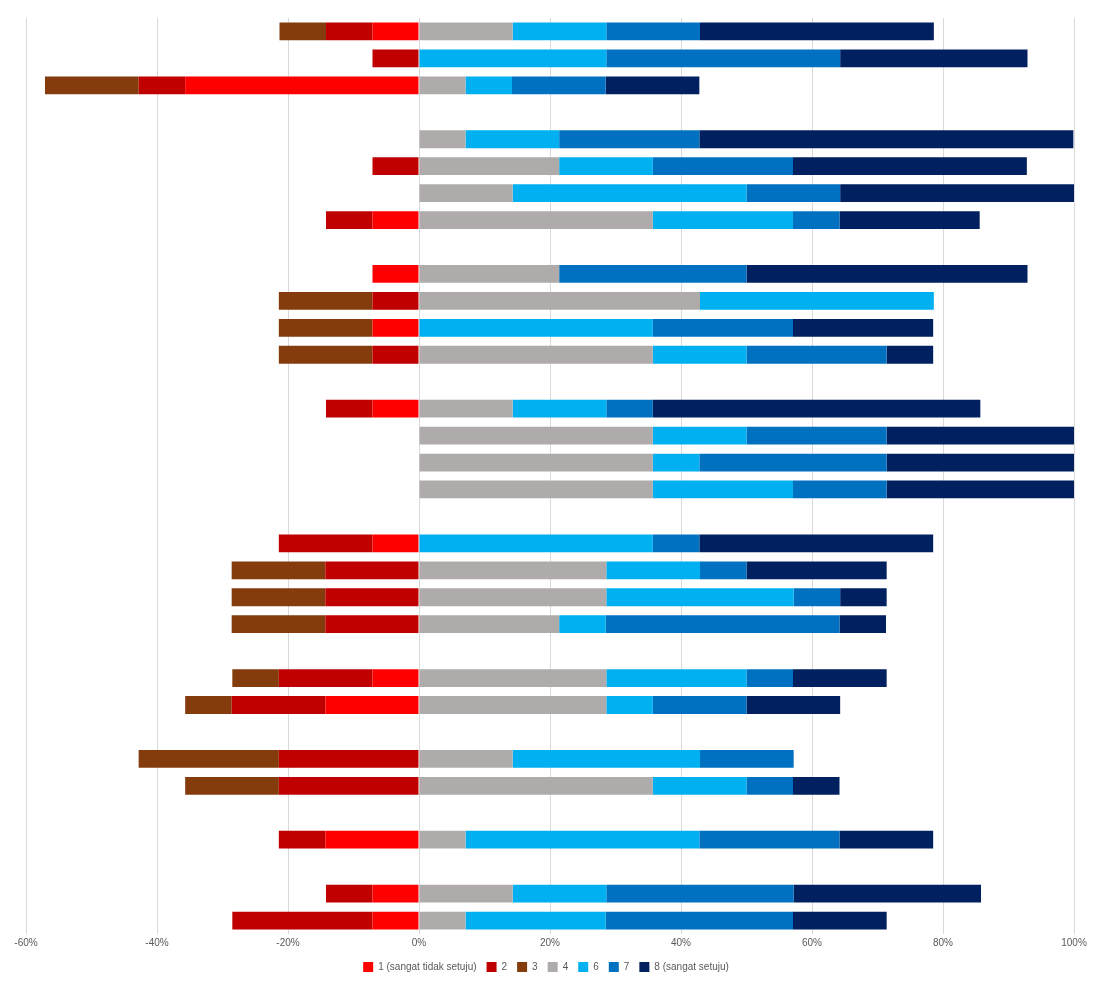 The width and height of the screenshot is (1102, 994). What do you see at coordinates (427, 966) in the screenshot?
I see `legend-label: 1 (sangat tidak setuju)` at bounding box center [427, 966].